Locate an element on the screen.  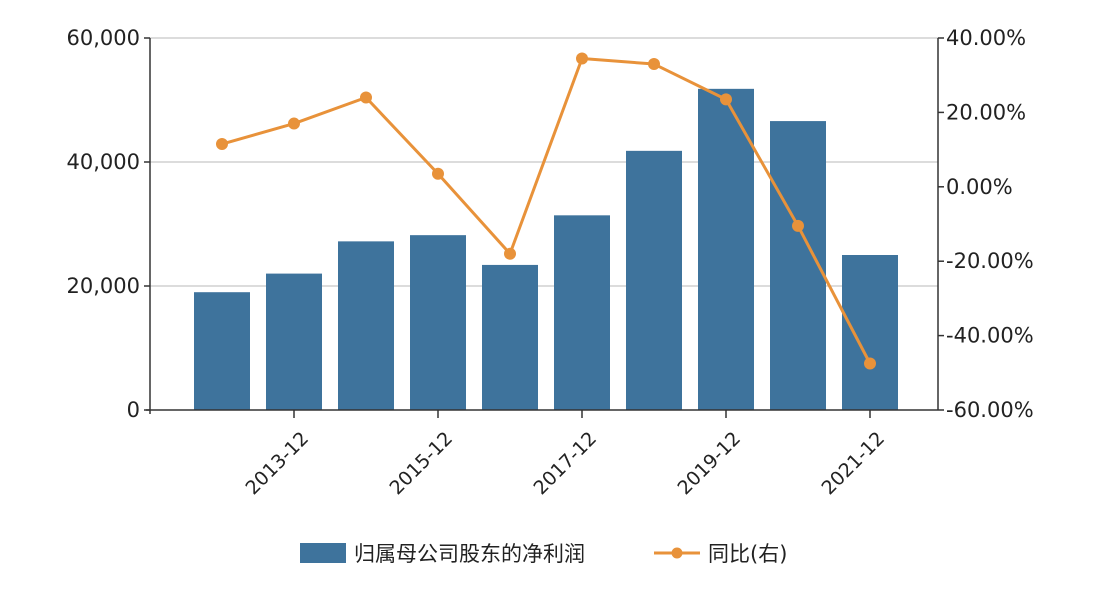
y-left-tick-label: 40,000 is located at coordinates (103, 162).